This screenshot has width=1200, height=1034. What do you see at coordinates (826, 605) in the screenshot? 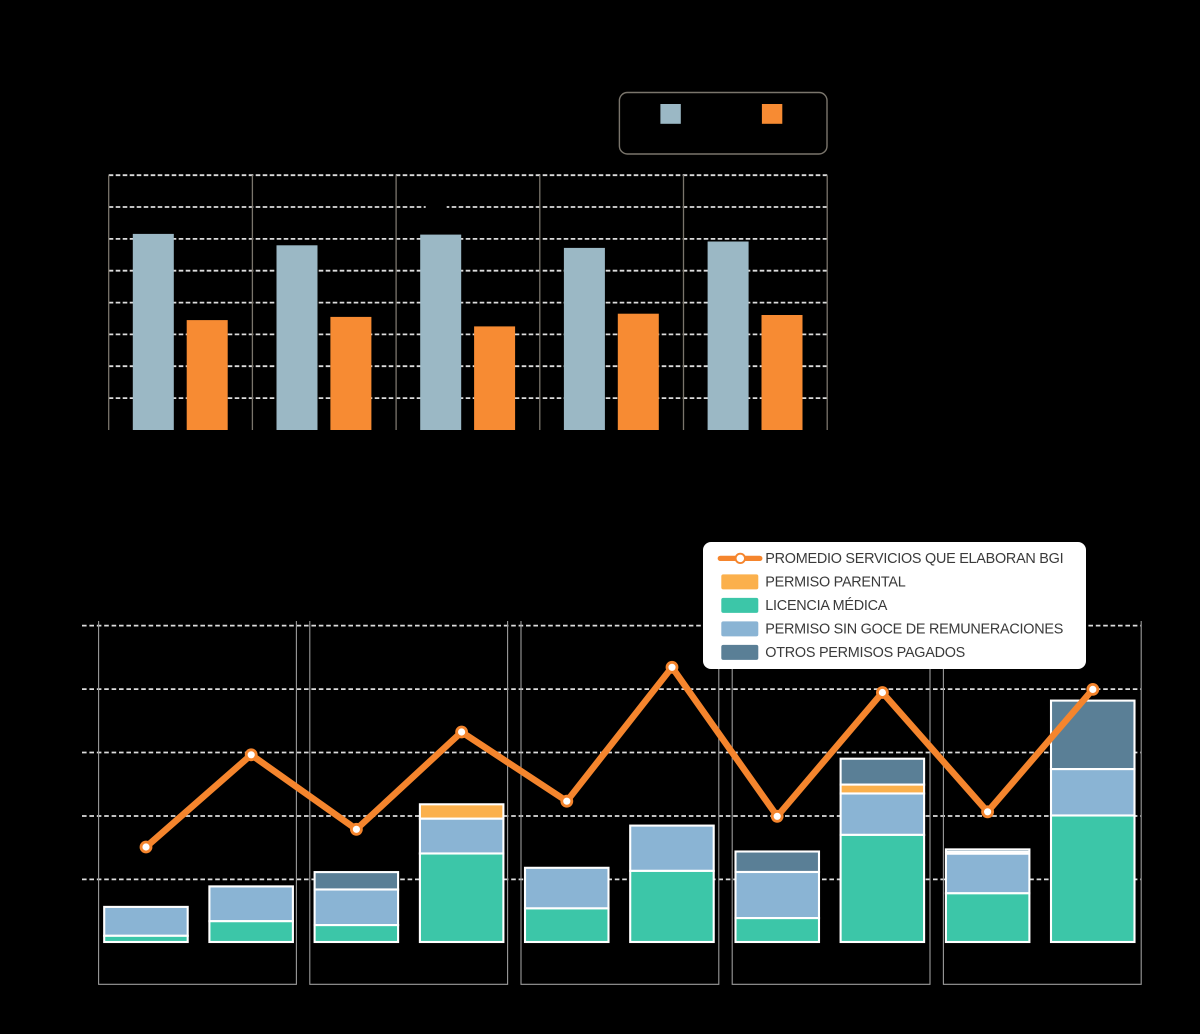
I see `svg-text: LICENCIA MÉDICA` at bounding box center [826, 605].